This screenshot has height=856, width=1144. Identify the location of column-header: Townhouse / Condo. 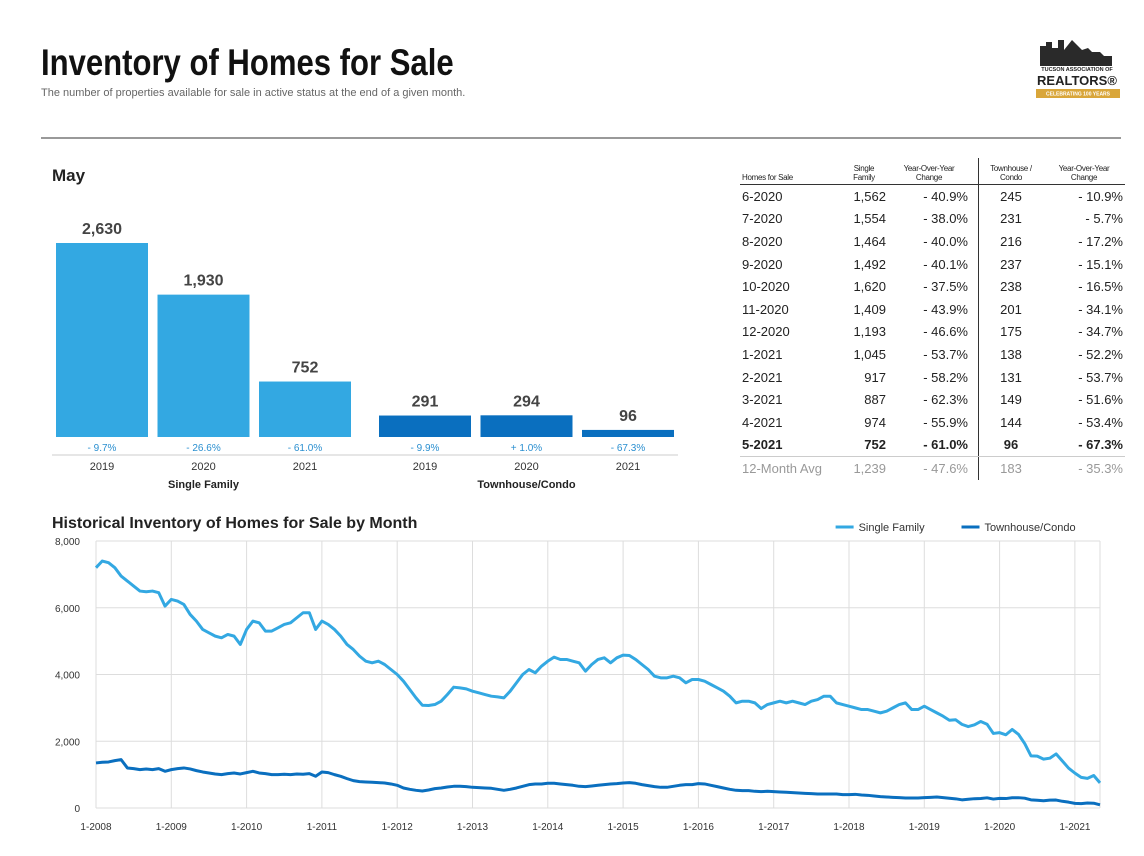
(1010, 171).